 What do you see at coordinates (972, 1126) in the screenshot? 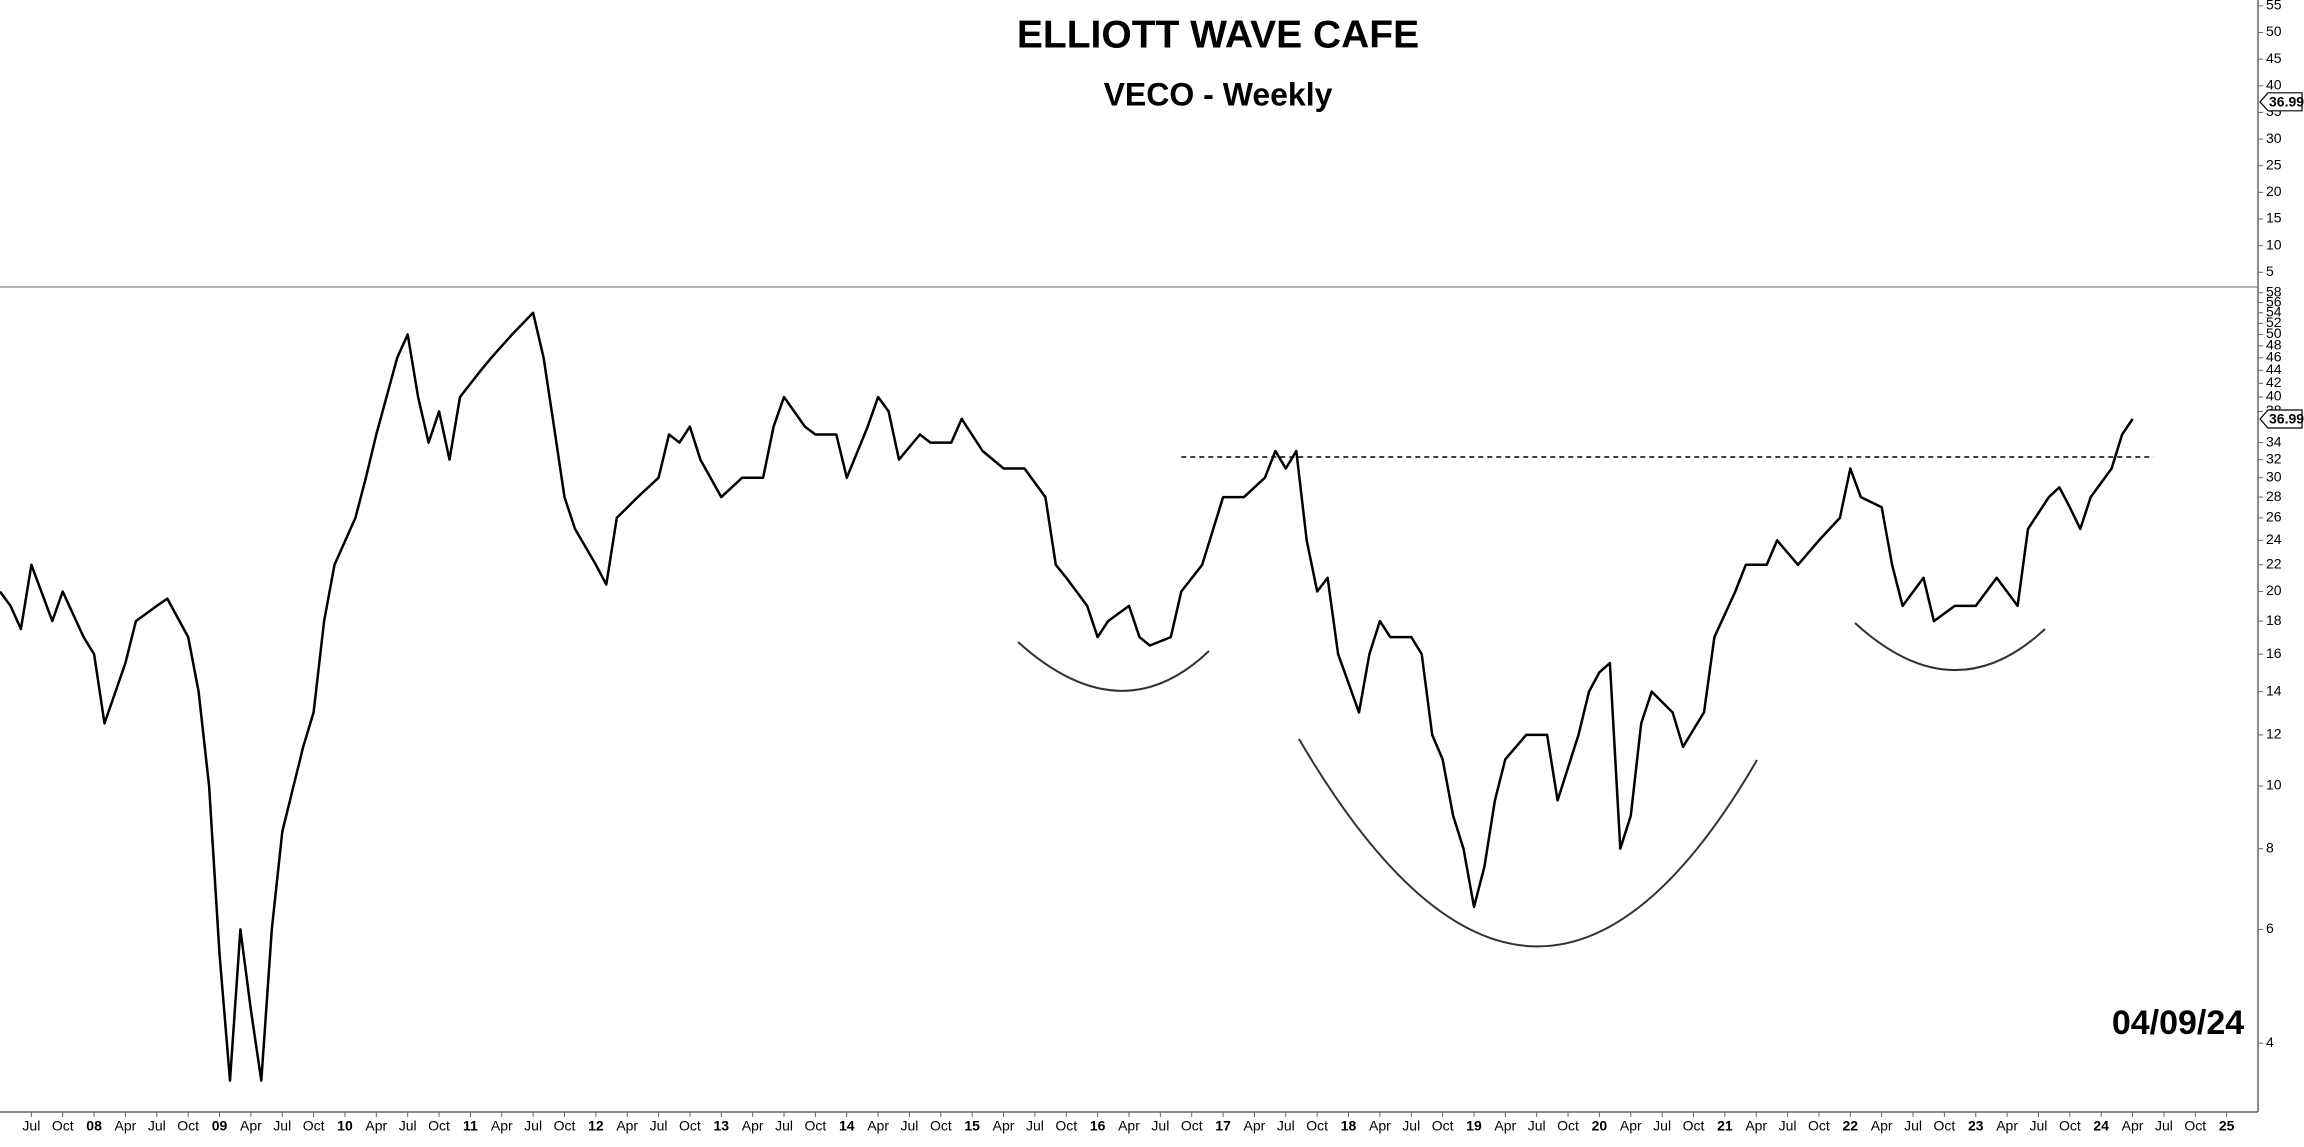
I see `x-tick-label: 15` at bounding box center [972, 1126].